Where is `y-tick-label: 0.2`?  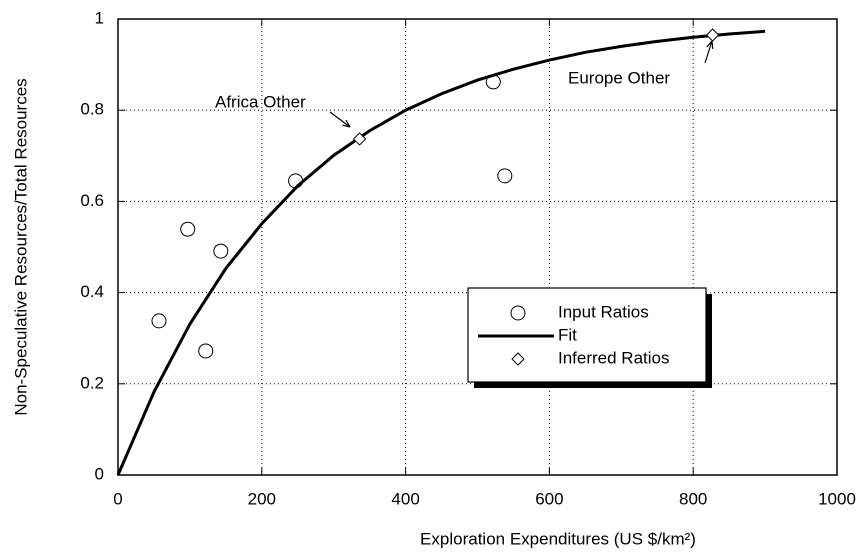 y-tick-label: 0.2 is located at coordinates (92, 382).